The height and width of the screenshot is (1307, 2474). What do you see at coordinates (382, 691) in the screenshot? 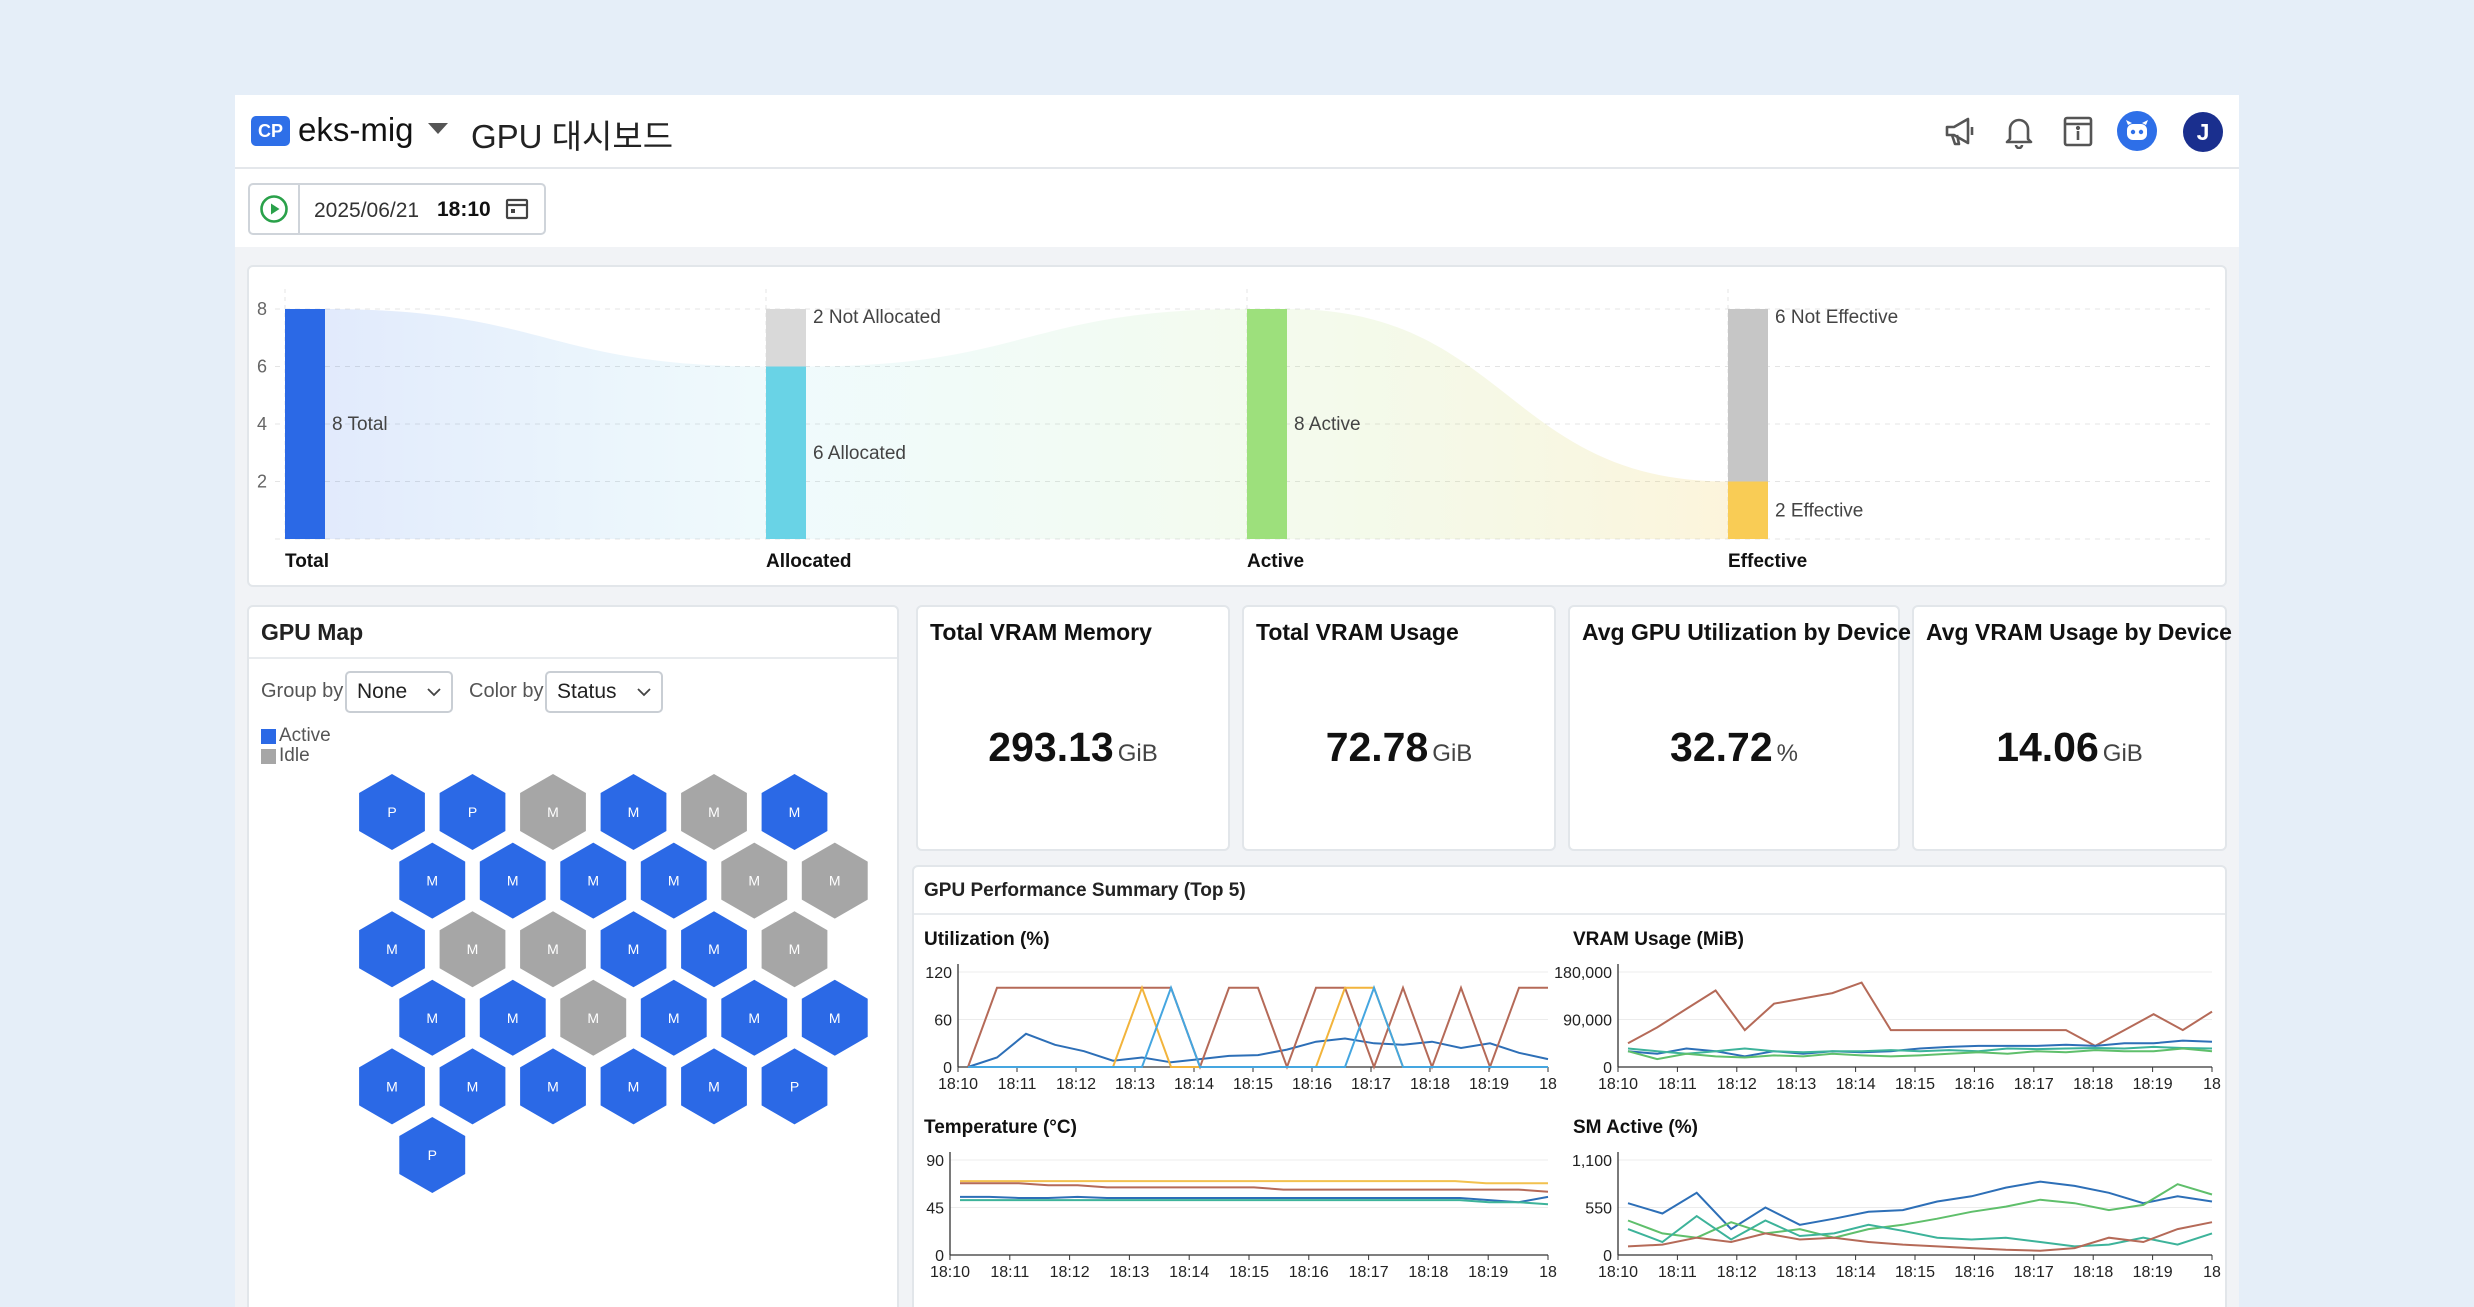
I see `group-by-value: None` at bounding box center [382, 691].